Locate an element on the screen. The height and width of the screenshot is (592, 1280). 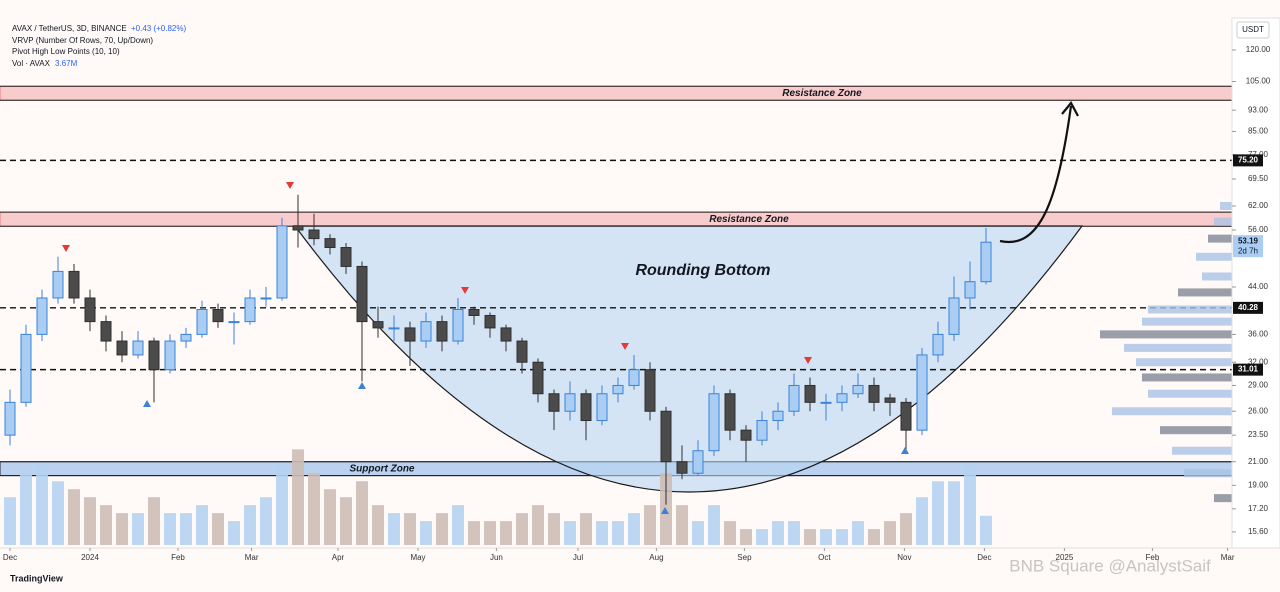
annotation: Rounding Bottom is located at coordinates (702, 270).